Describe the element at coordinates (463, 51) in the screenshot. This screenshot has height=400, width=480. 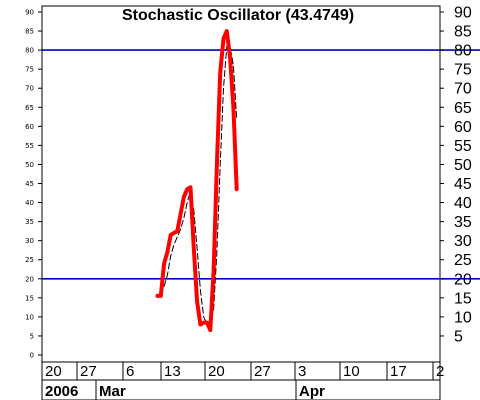
I see `right-tick-label: 80` at that location.